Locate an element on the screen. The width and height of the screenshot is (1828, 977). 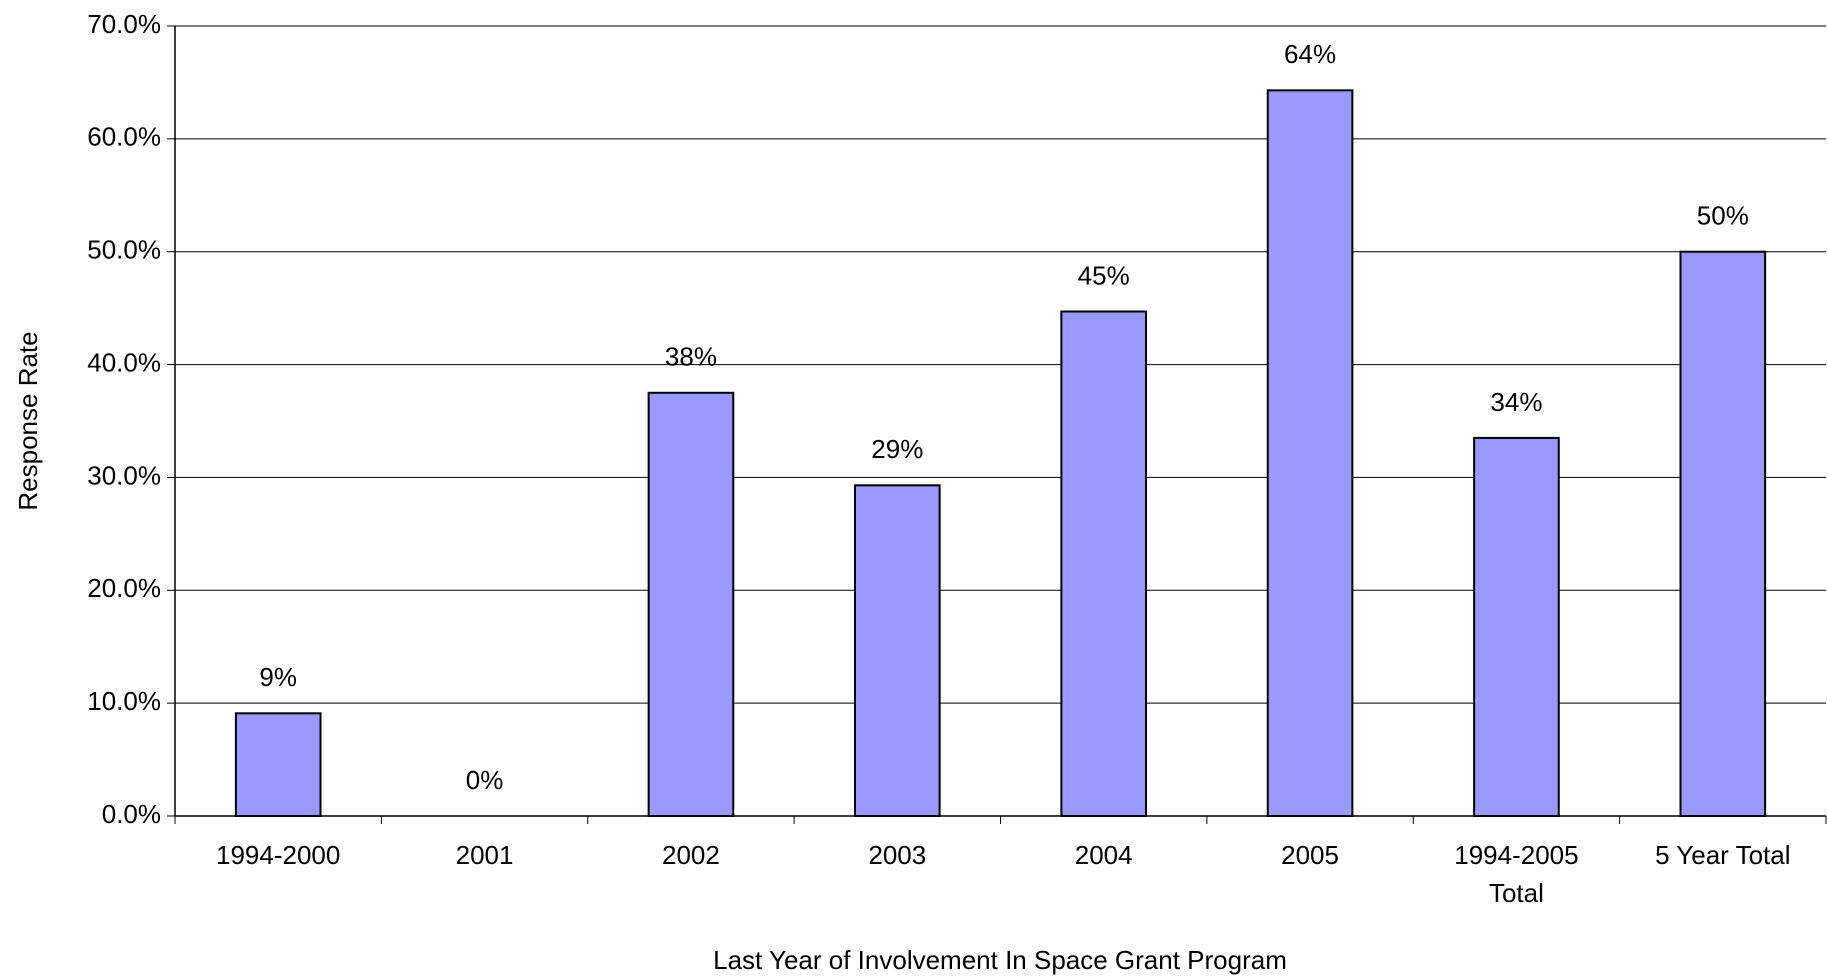
value-label: 38% is located at coordinates (691, 357).